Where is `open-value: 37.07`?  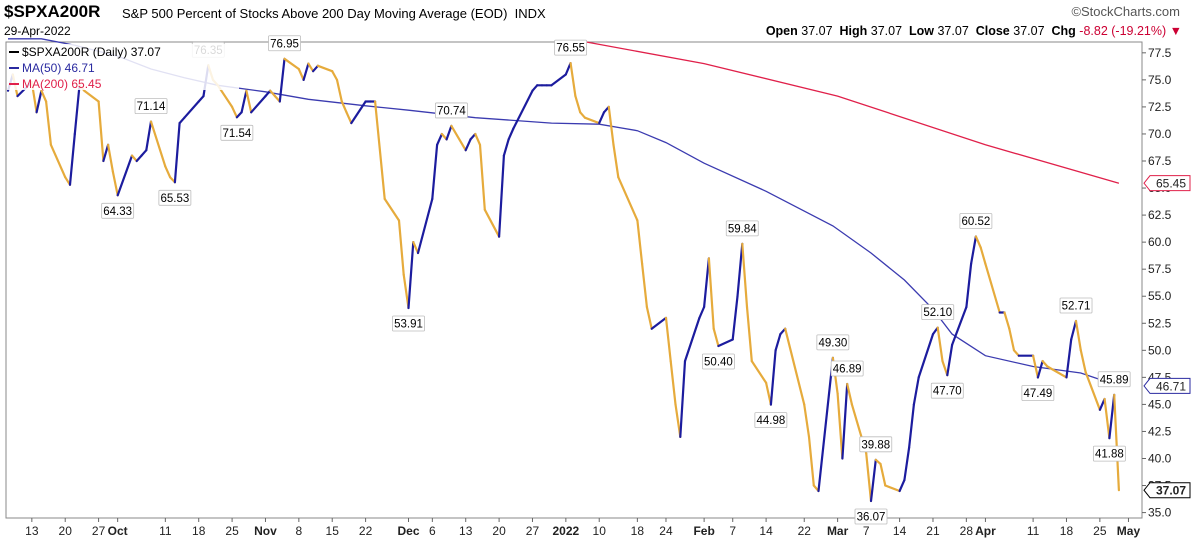
open-value: 37.07 is located at coordinates (817, 31).